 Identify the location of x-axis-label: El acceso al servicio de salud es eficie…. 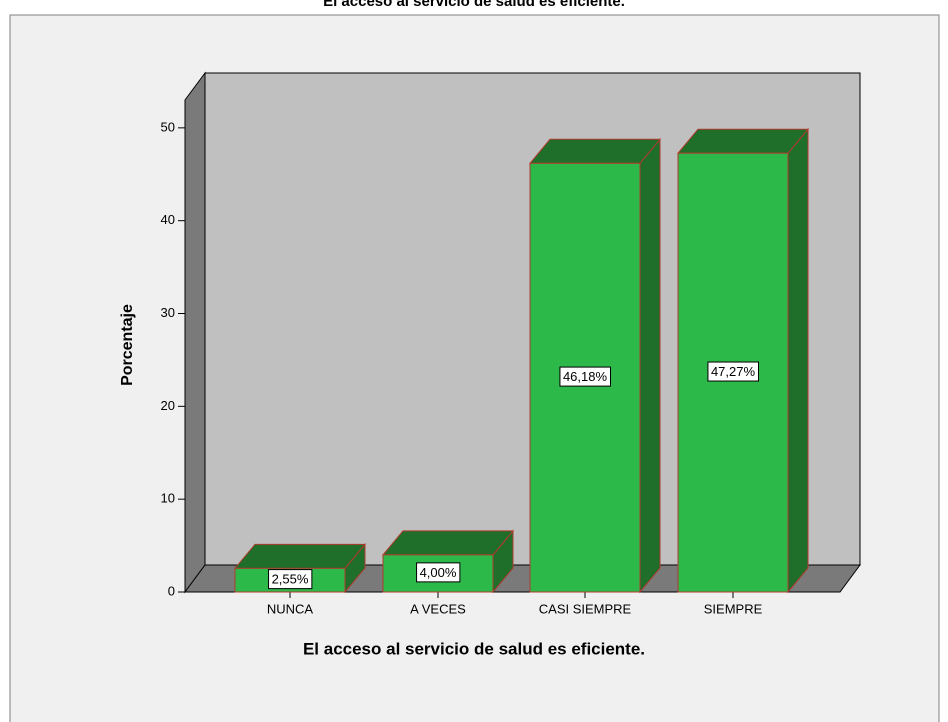
(474, 648).